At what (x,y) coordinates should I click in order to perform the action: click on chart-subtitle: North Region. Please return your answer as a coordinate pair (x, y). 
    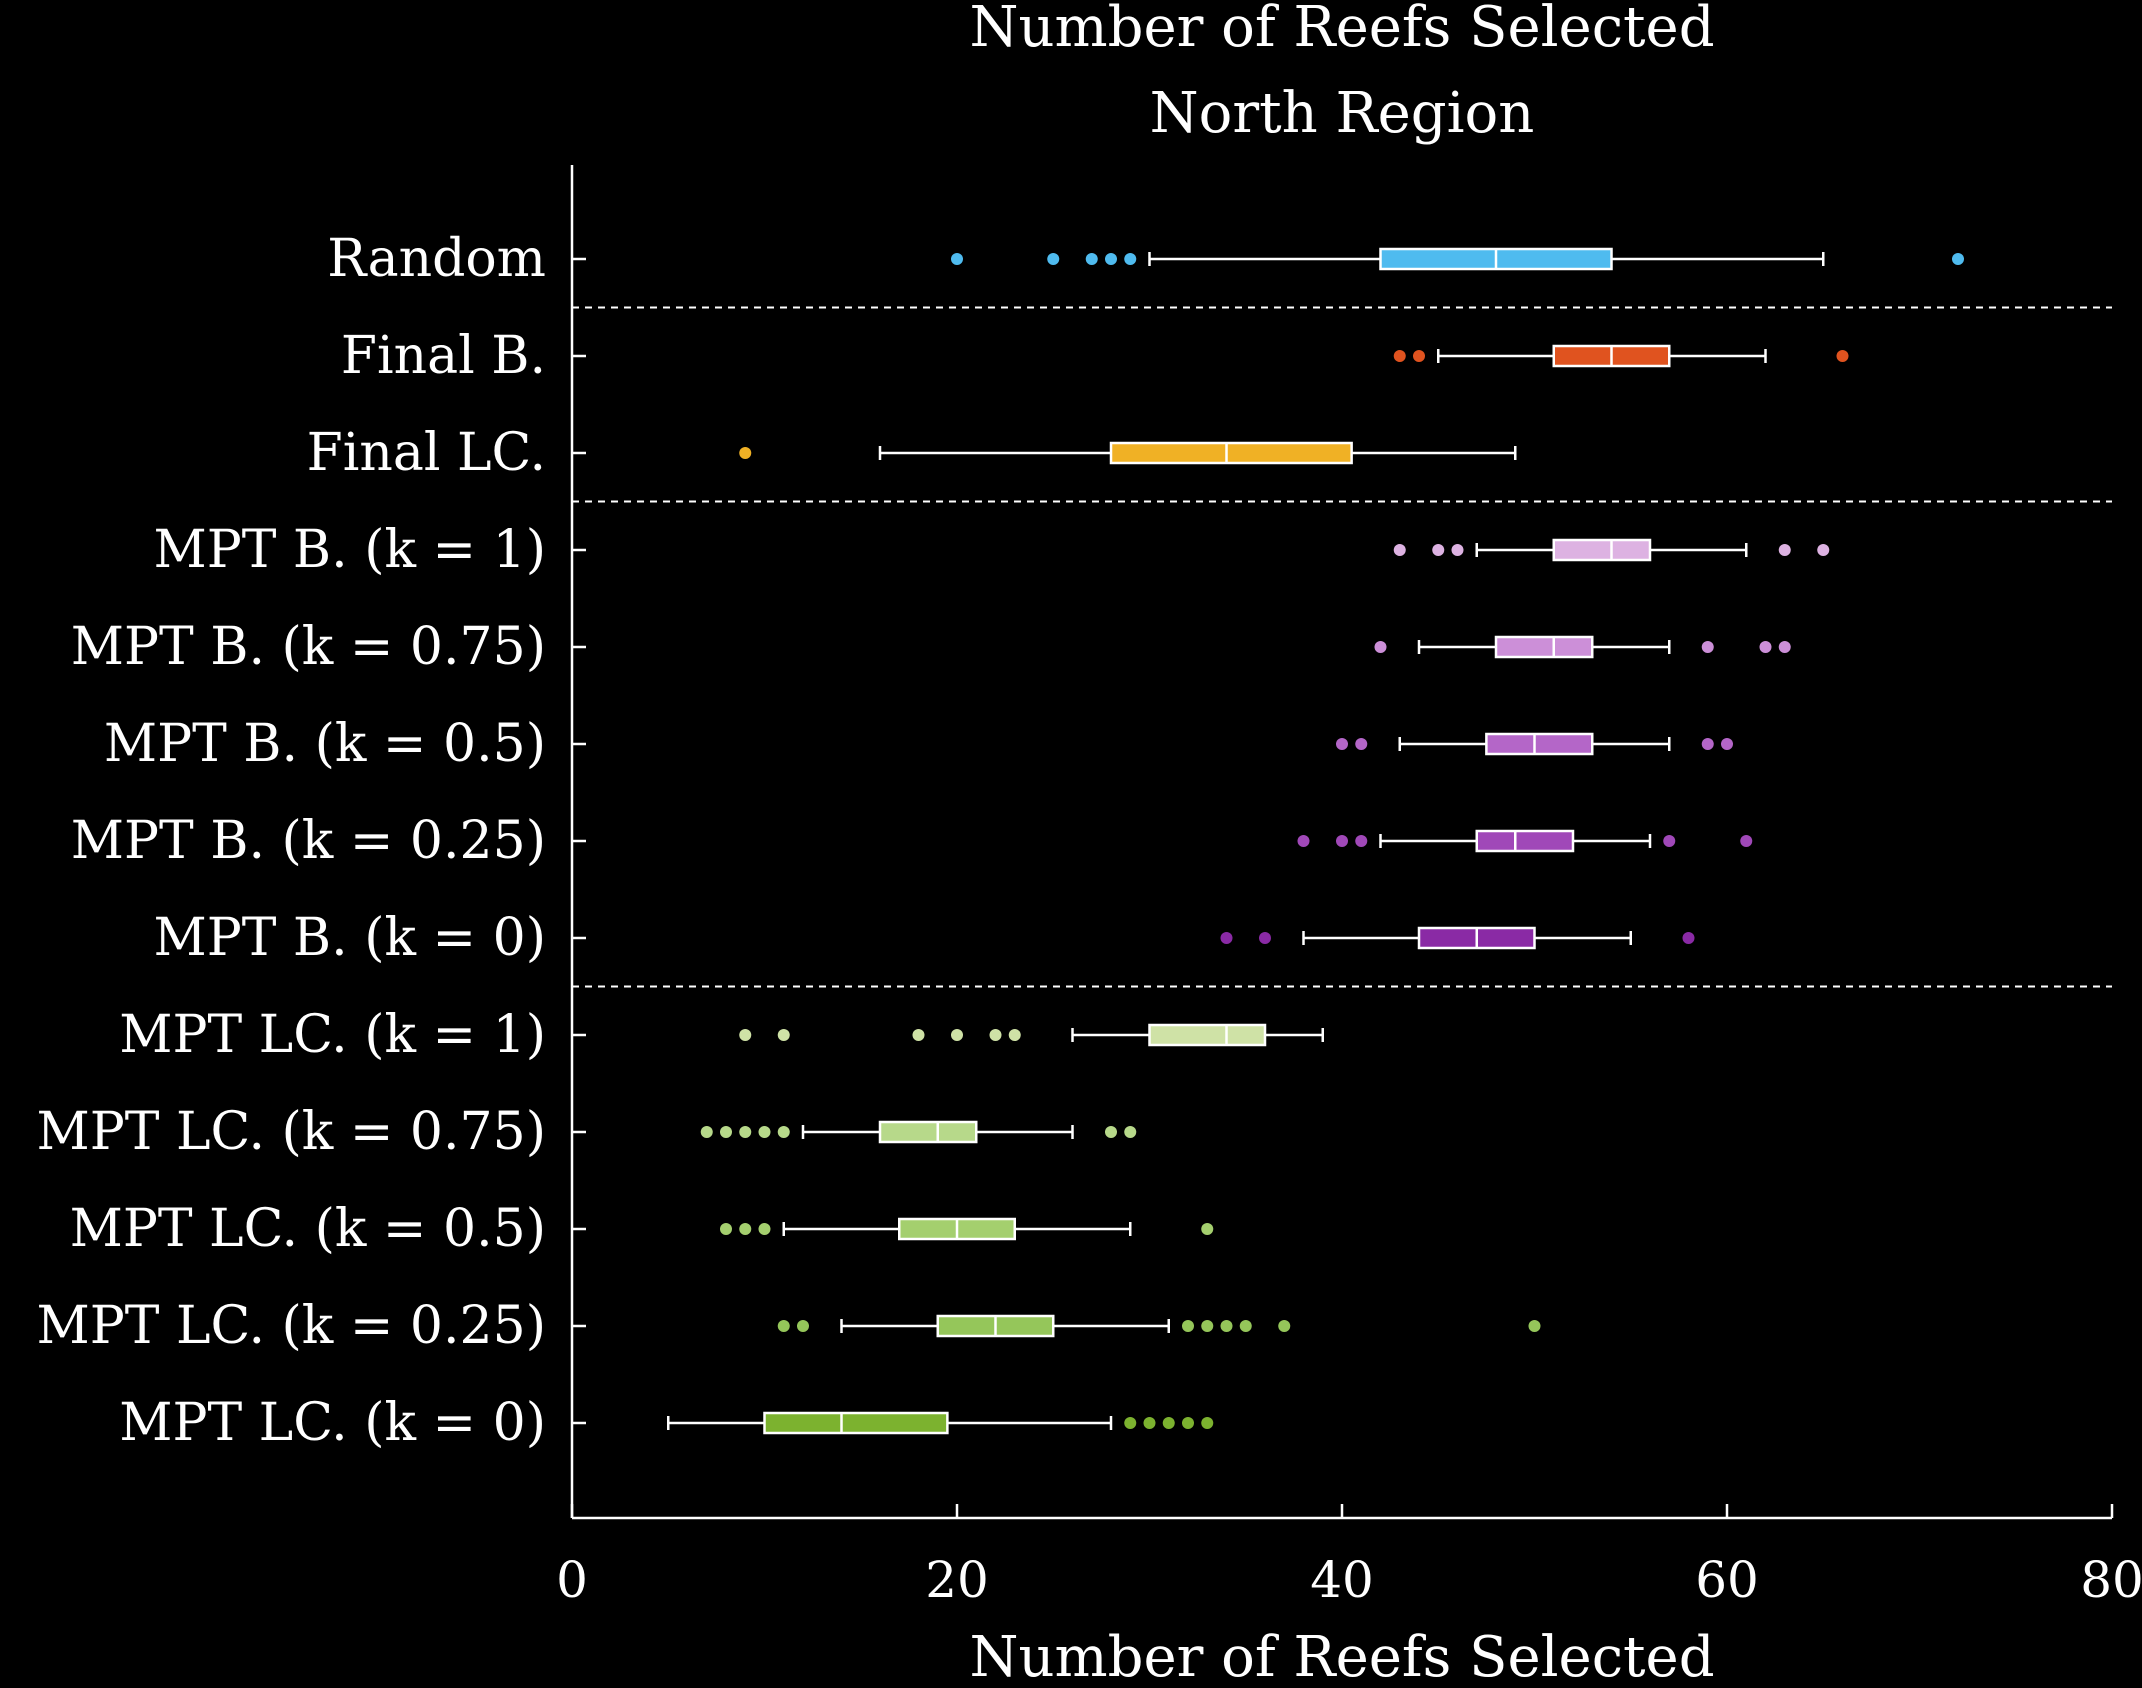
    Looking at the image, I should click on (1342, 113).